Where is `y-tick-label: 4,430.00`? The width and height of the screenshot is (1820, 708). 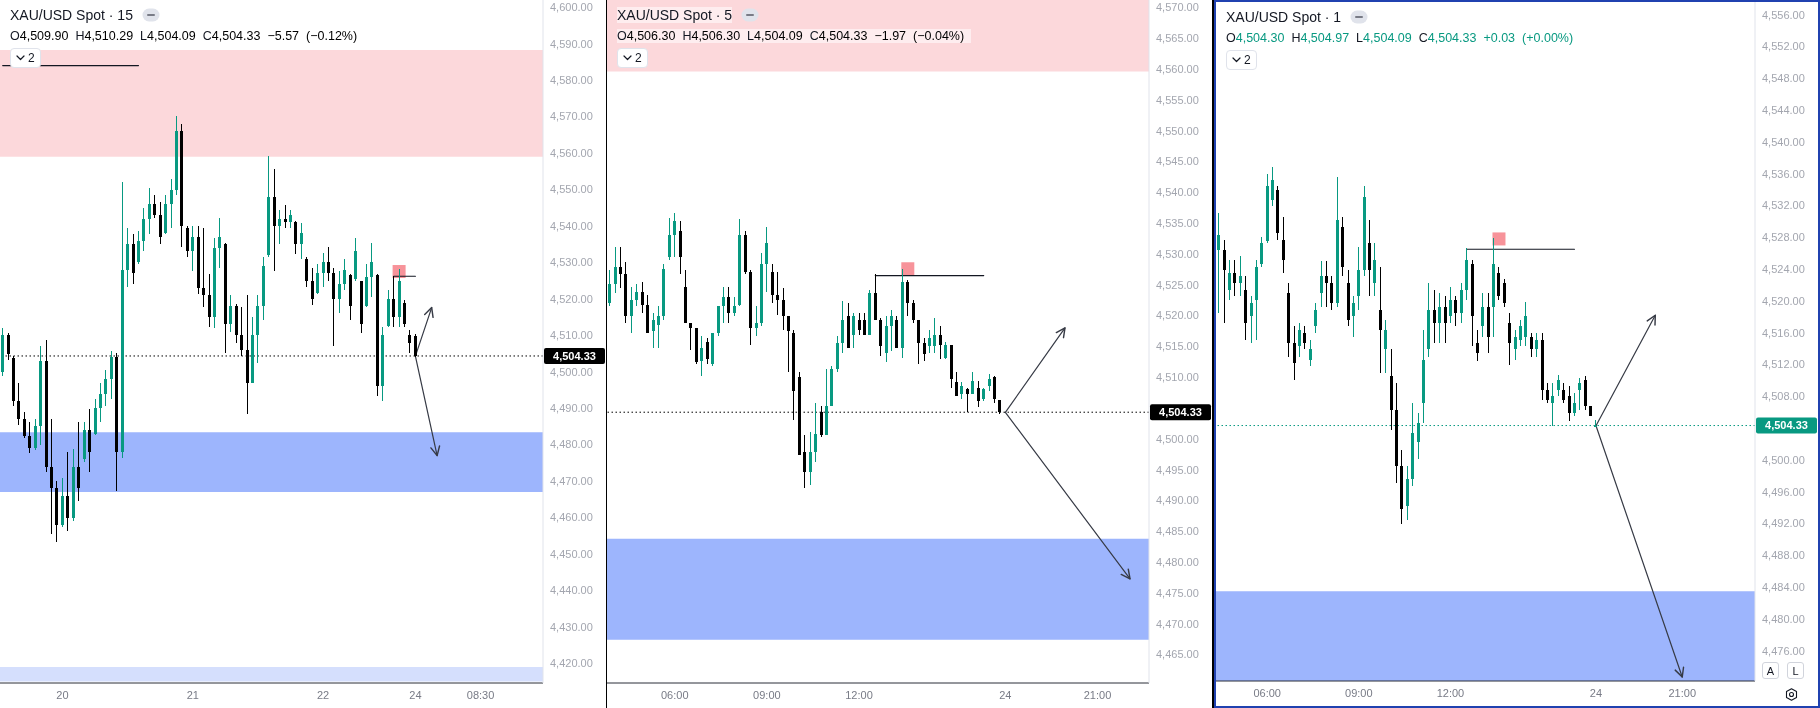
y-tick-label: 4,430.00 is located at coordinates (571, 626).